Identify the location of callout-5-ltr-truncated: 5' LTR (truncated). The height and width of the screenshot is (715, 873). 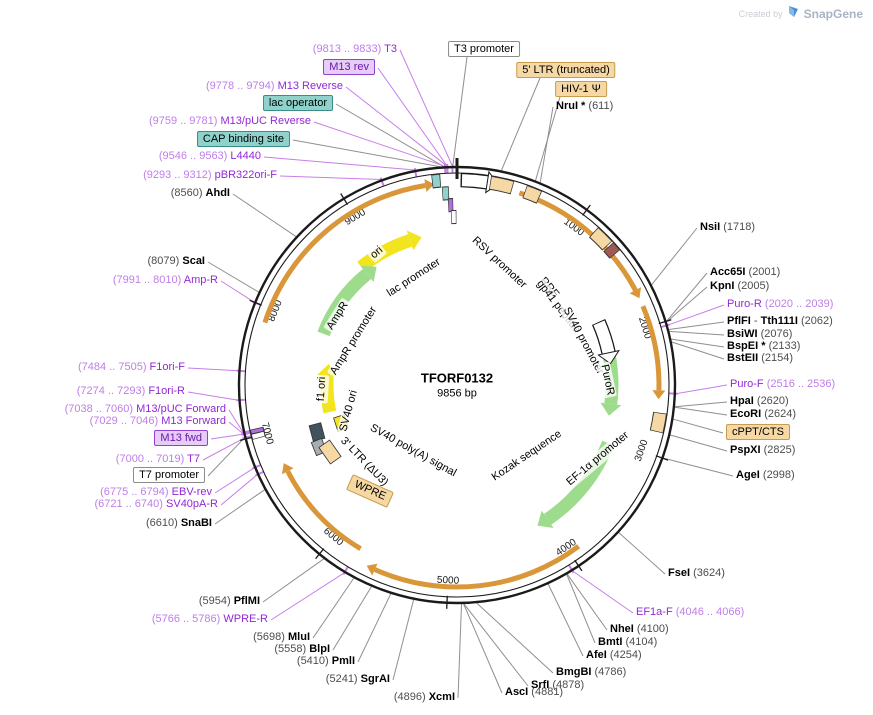
(566, 70).